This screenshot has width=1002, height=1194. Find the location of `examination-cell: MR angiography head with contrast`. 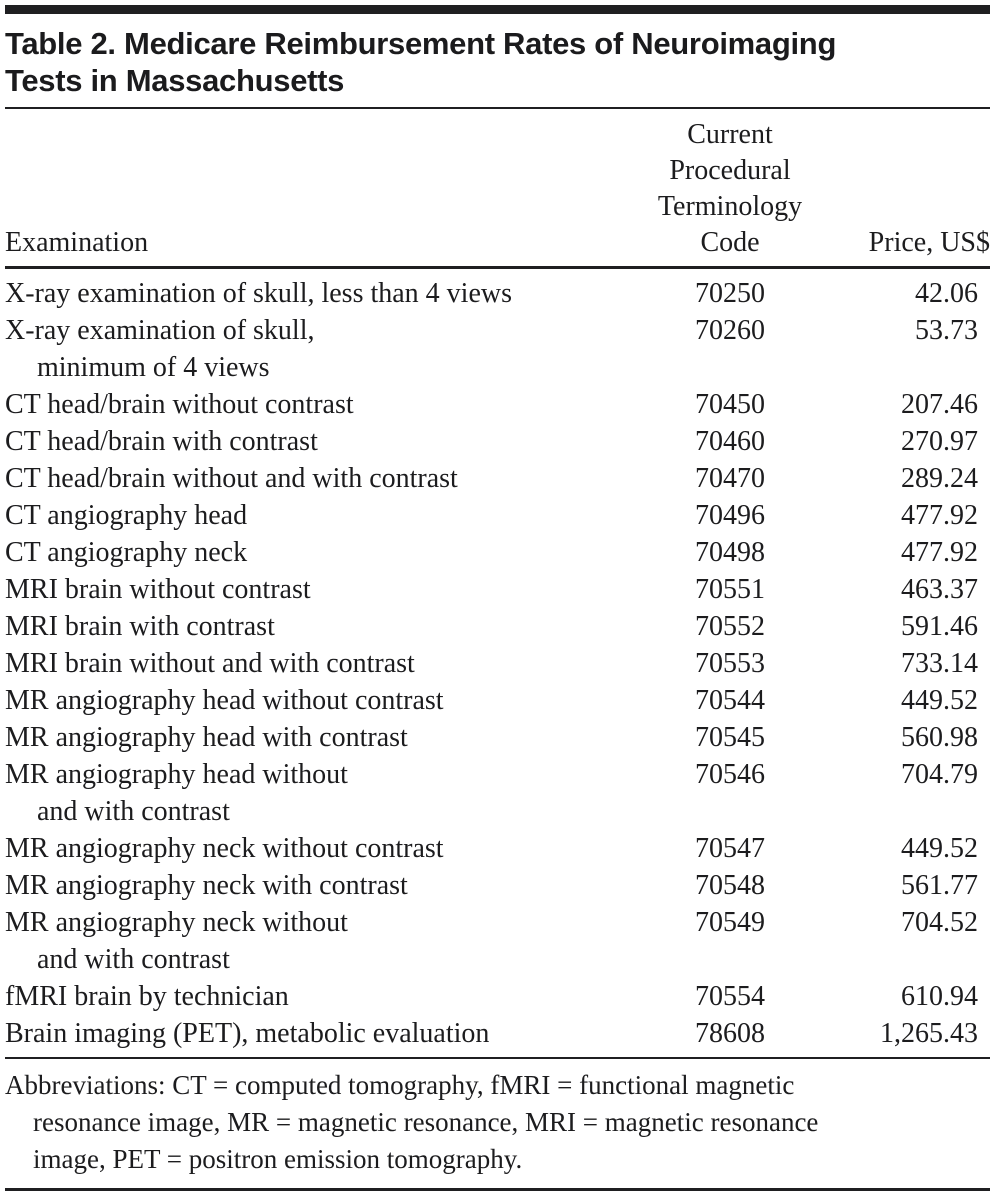

examination-cell: MR angiography head with contrast is located at coordinates (322, 737).